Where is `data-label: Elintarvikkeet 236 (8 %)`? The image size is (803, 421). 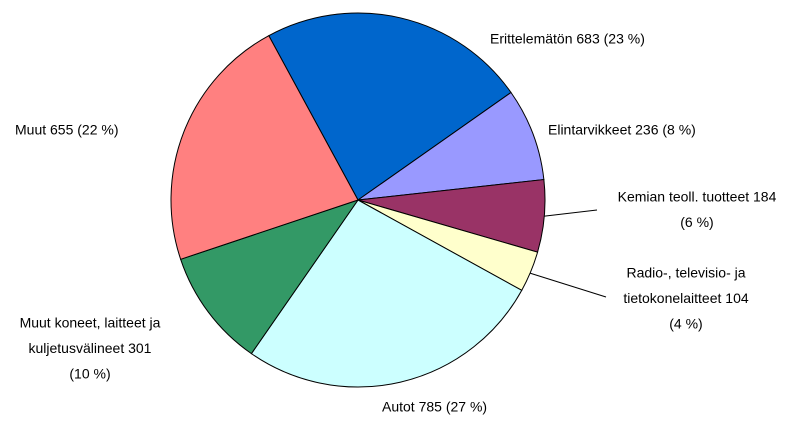
data-label: Elintarvikkeet 236 (8 %) is located at coordinates (622, 130).